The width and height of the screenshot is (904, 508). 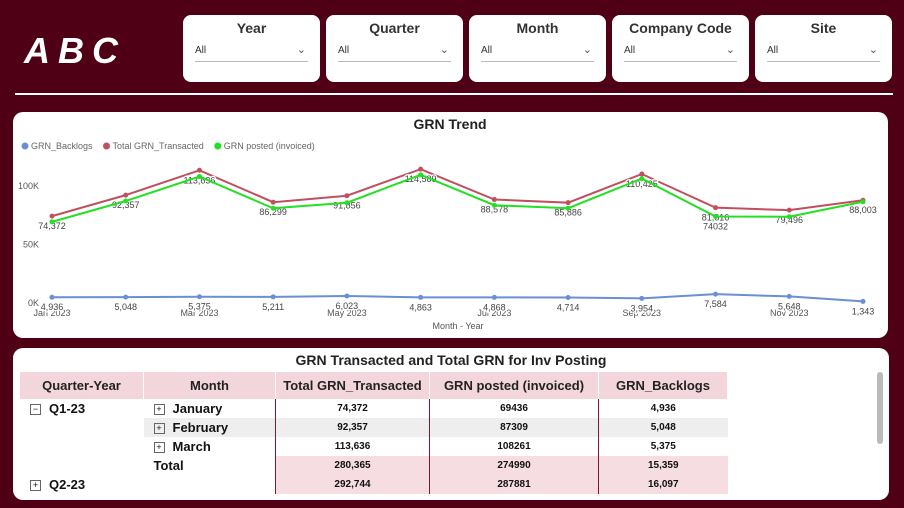 What do you see at coordinates (663, 446) in the screenshot?
I see `number-cell: 5,375` at bounding box center [663, 446].